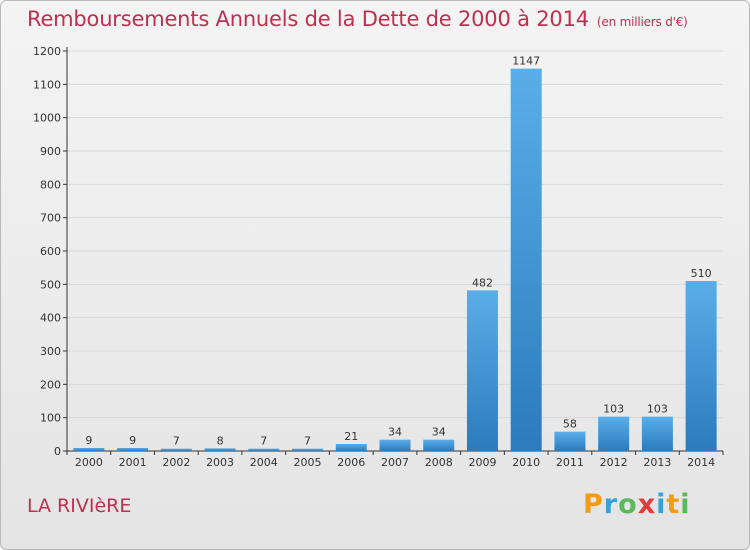  I want to click on y-tick-label: 1100, so click(47, 84).